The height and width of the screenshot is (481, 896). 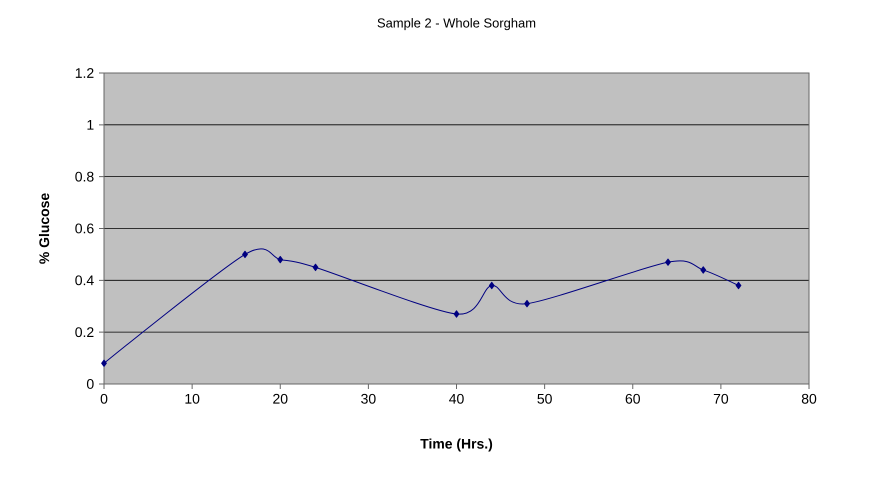 What do you see at coordinates (456, 399) in the screenshot?
I see `x-tick-label: 40` at bounding box center [456, 399].